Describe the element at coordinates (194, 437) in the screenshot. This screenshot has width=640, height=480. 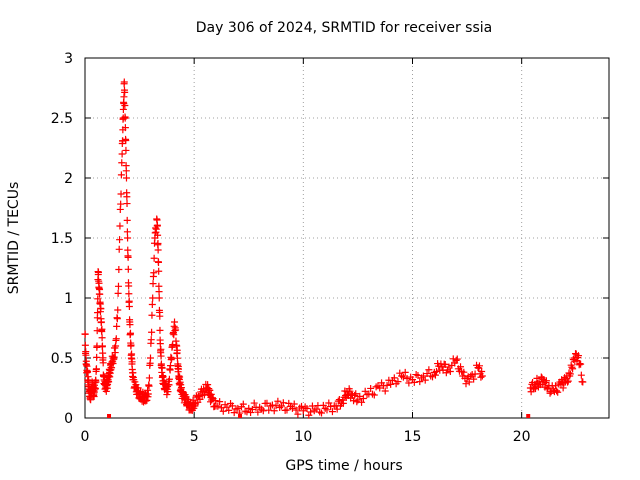
I see `x-tick-label: 5` at that location.